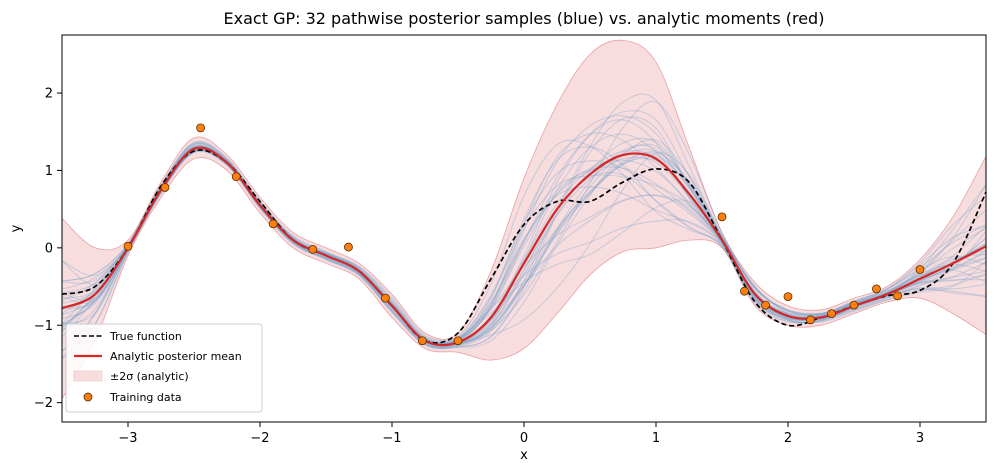 The image size is (999, 470). I want to click on y-axis-ticks: −2 −1 0 1 2, so click(48, 249).